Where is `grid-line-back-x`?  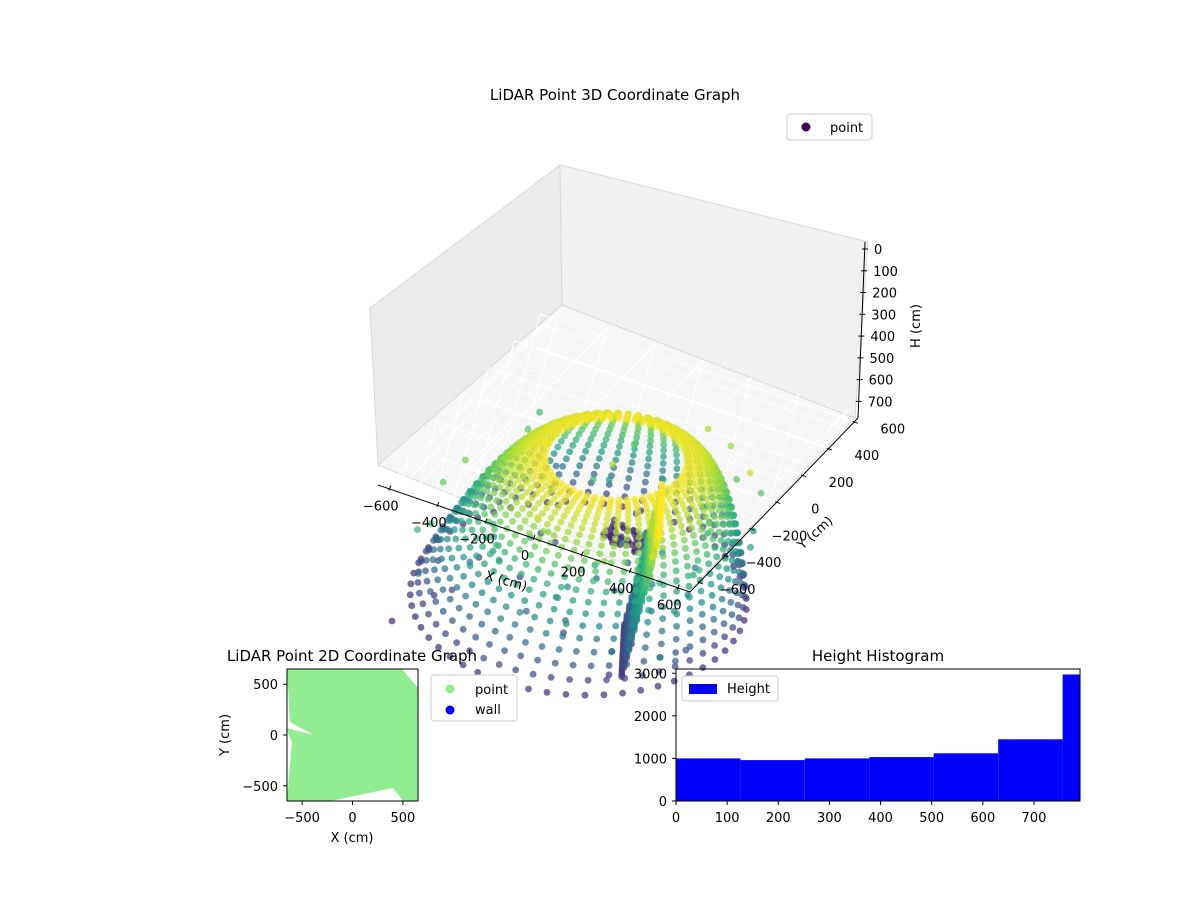
grid-line-back-x is located at coordinates (775, 480).